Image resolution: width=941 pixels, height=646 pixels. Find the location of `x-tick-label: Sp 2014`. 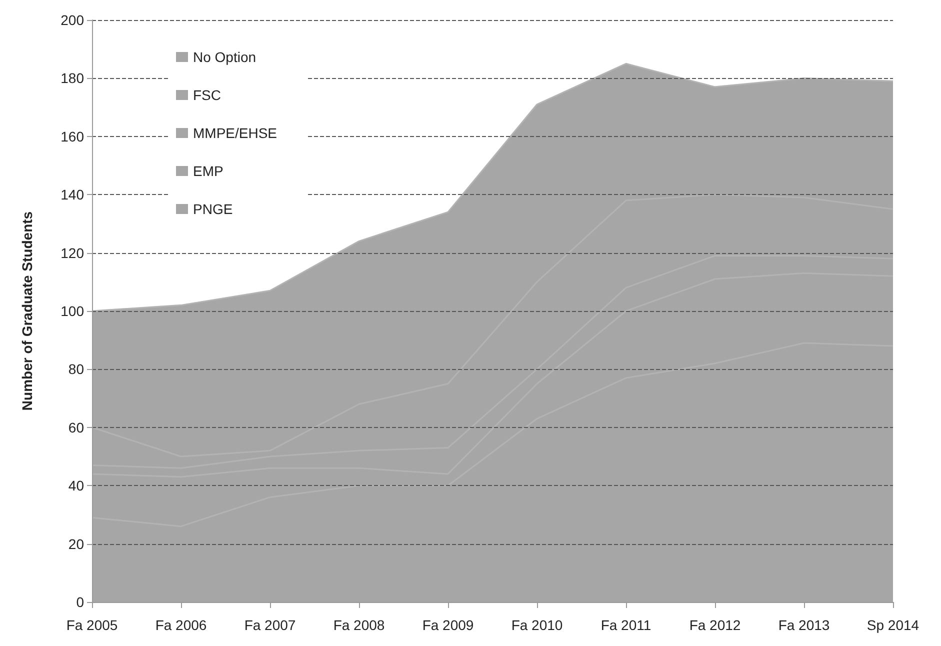

x-tick-label: Sp 2014 is located at coordinates (893, 625).